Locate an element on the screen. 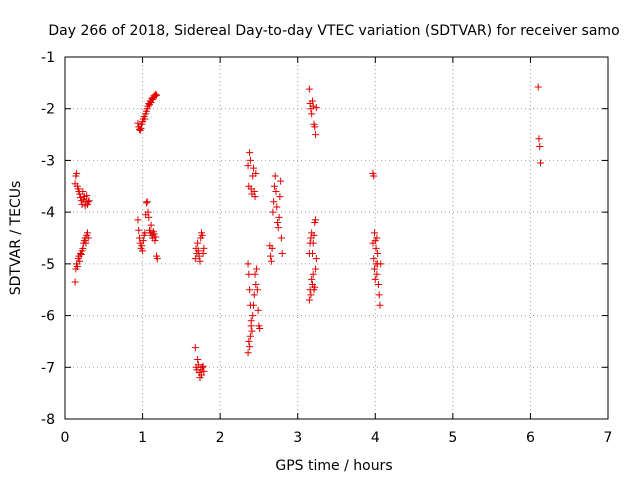  y-tick-label: -2 is located at coordinates (48, 110).